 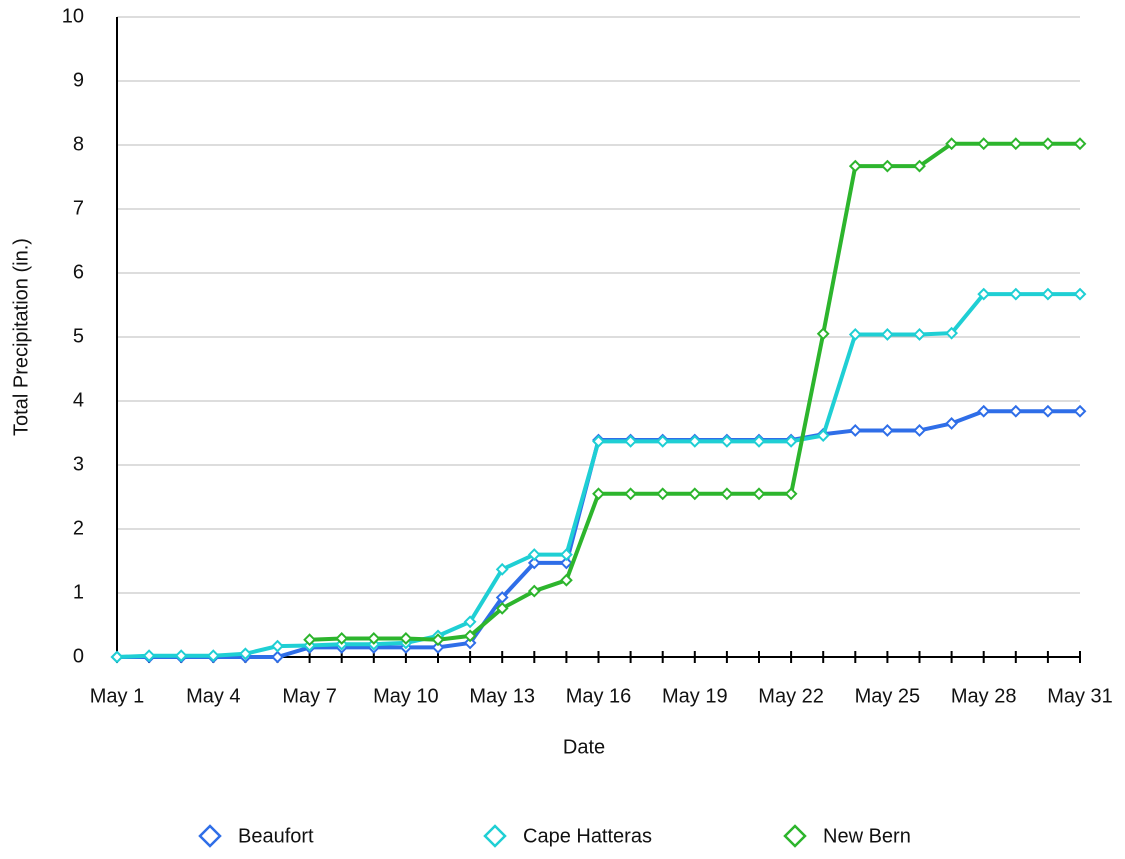 I want to click on legend-item: New Bern, so click(x=847, y=836).